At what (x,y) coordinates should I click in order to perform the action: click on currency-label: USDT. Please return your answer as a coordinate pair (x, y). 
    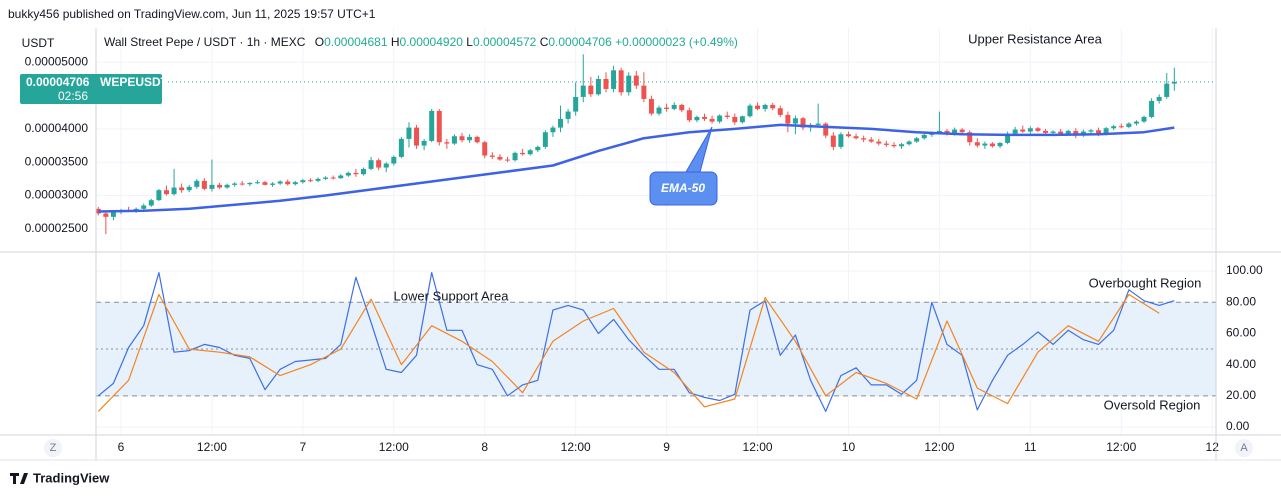
    Looking at the image, I should click on (38, 43).